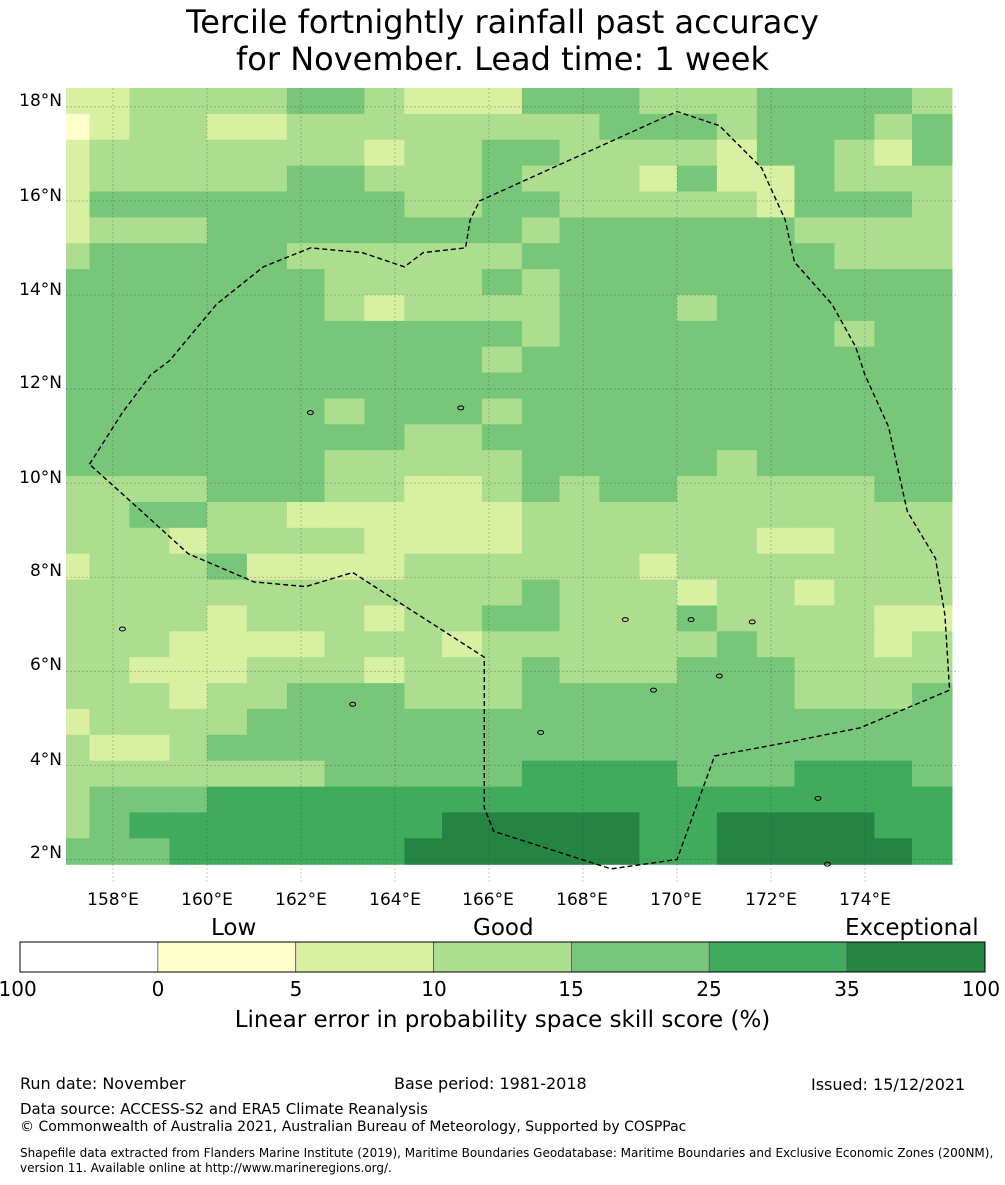  What do you see at coordinates (40, 290) in the screenshot?
I see `lat-label-14n: 14°N` at bounding box center [40, 290].